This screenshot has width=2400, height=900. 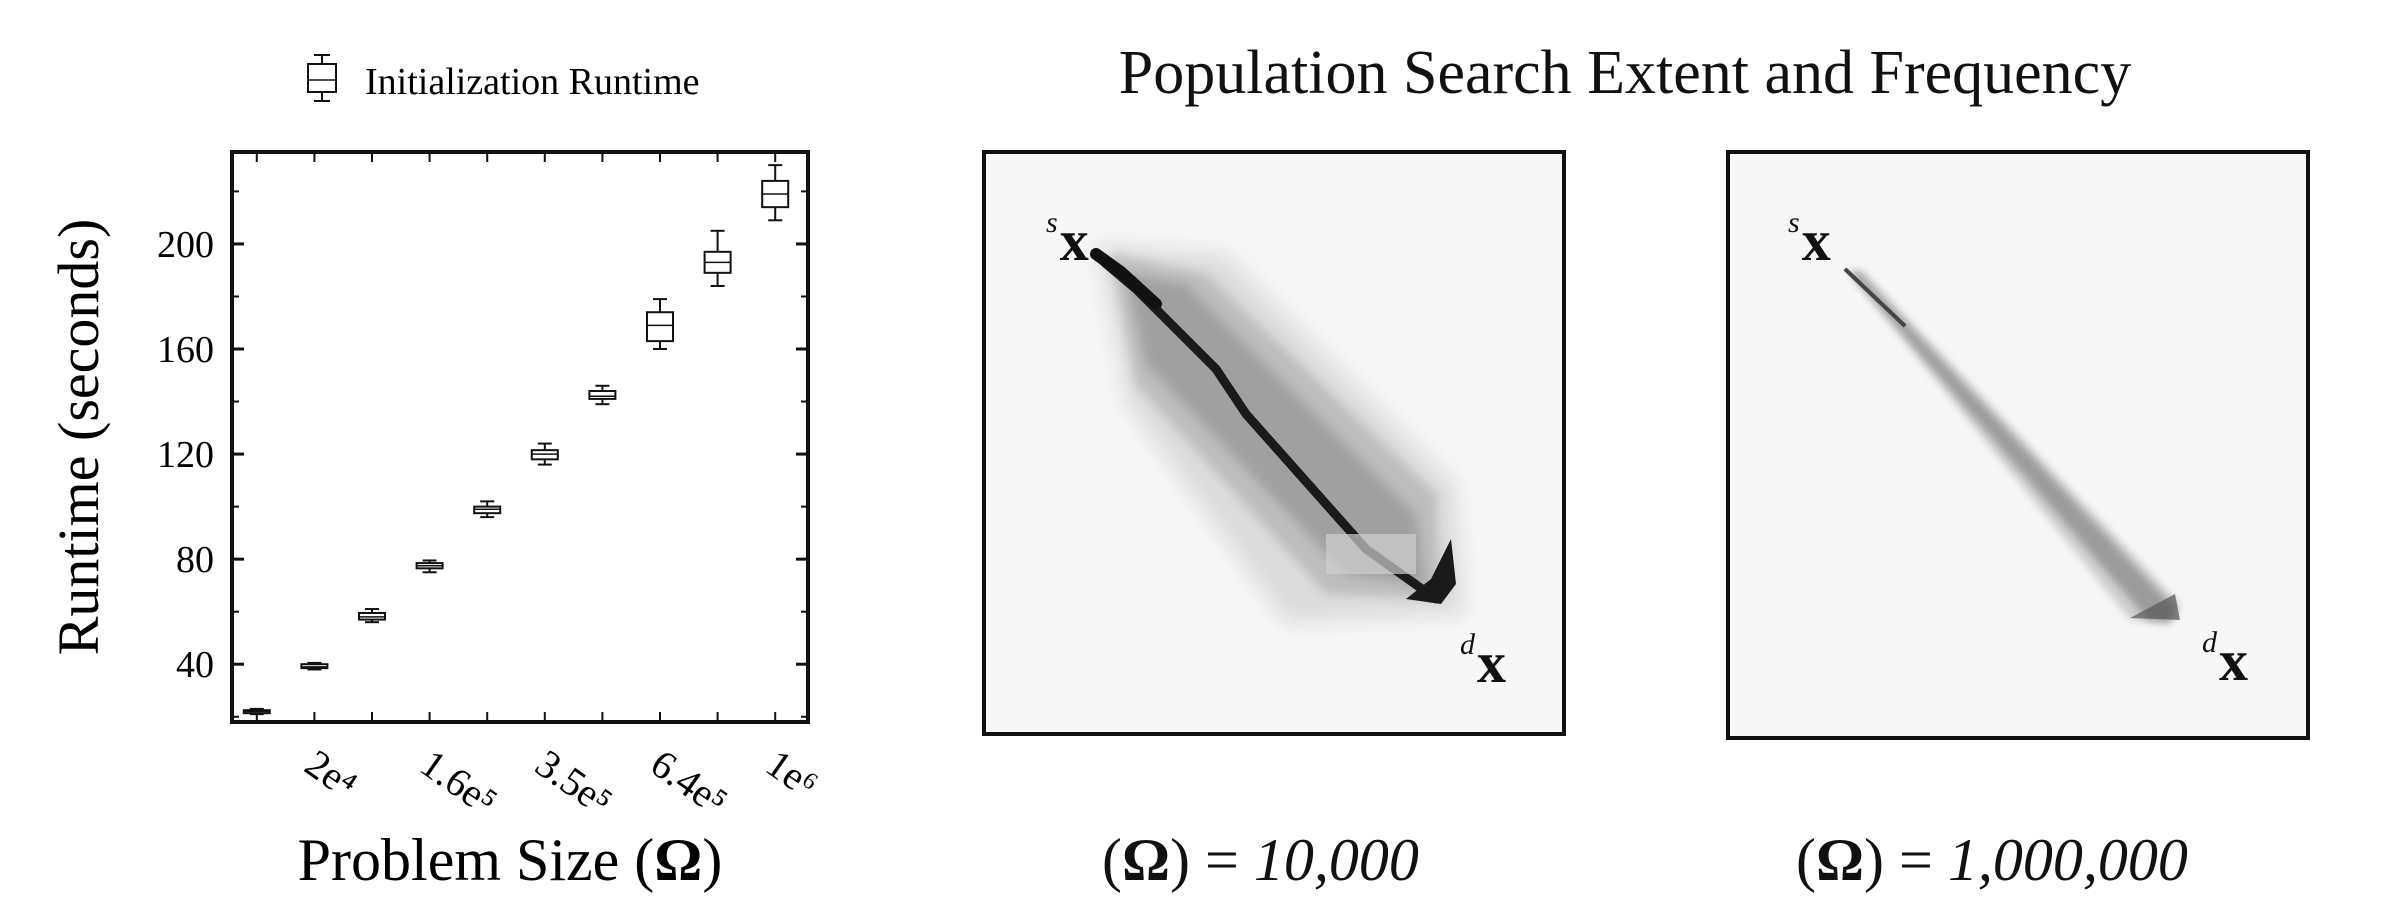 I want to click on heatmap-small, so click(x=1278, y=434).